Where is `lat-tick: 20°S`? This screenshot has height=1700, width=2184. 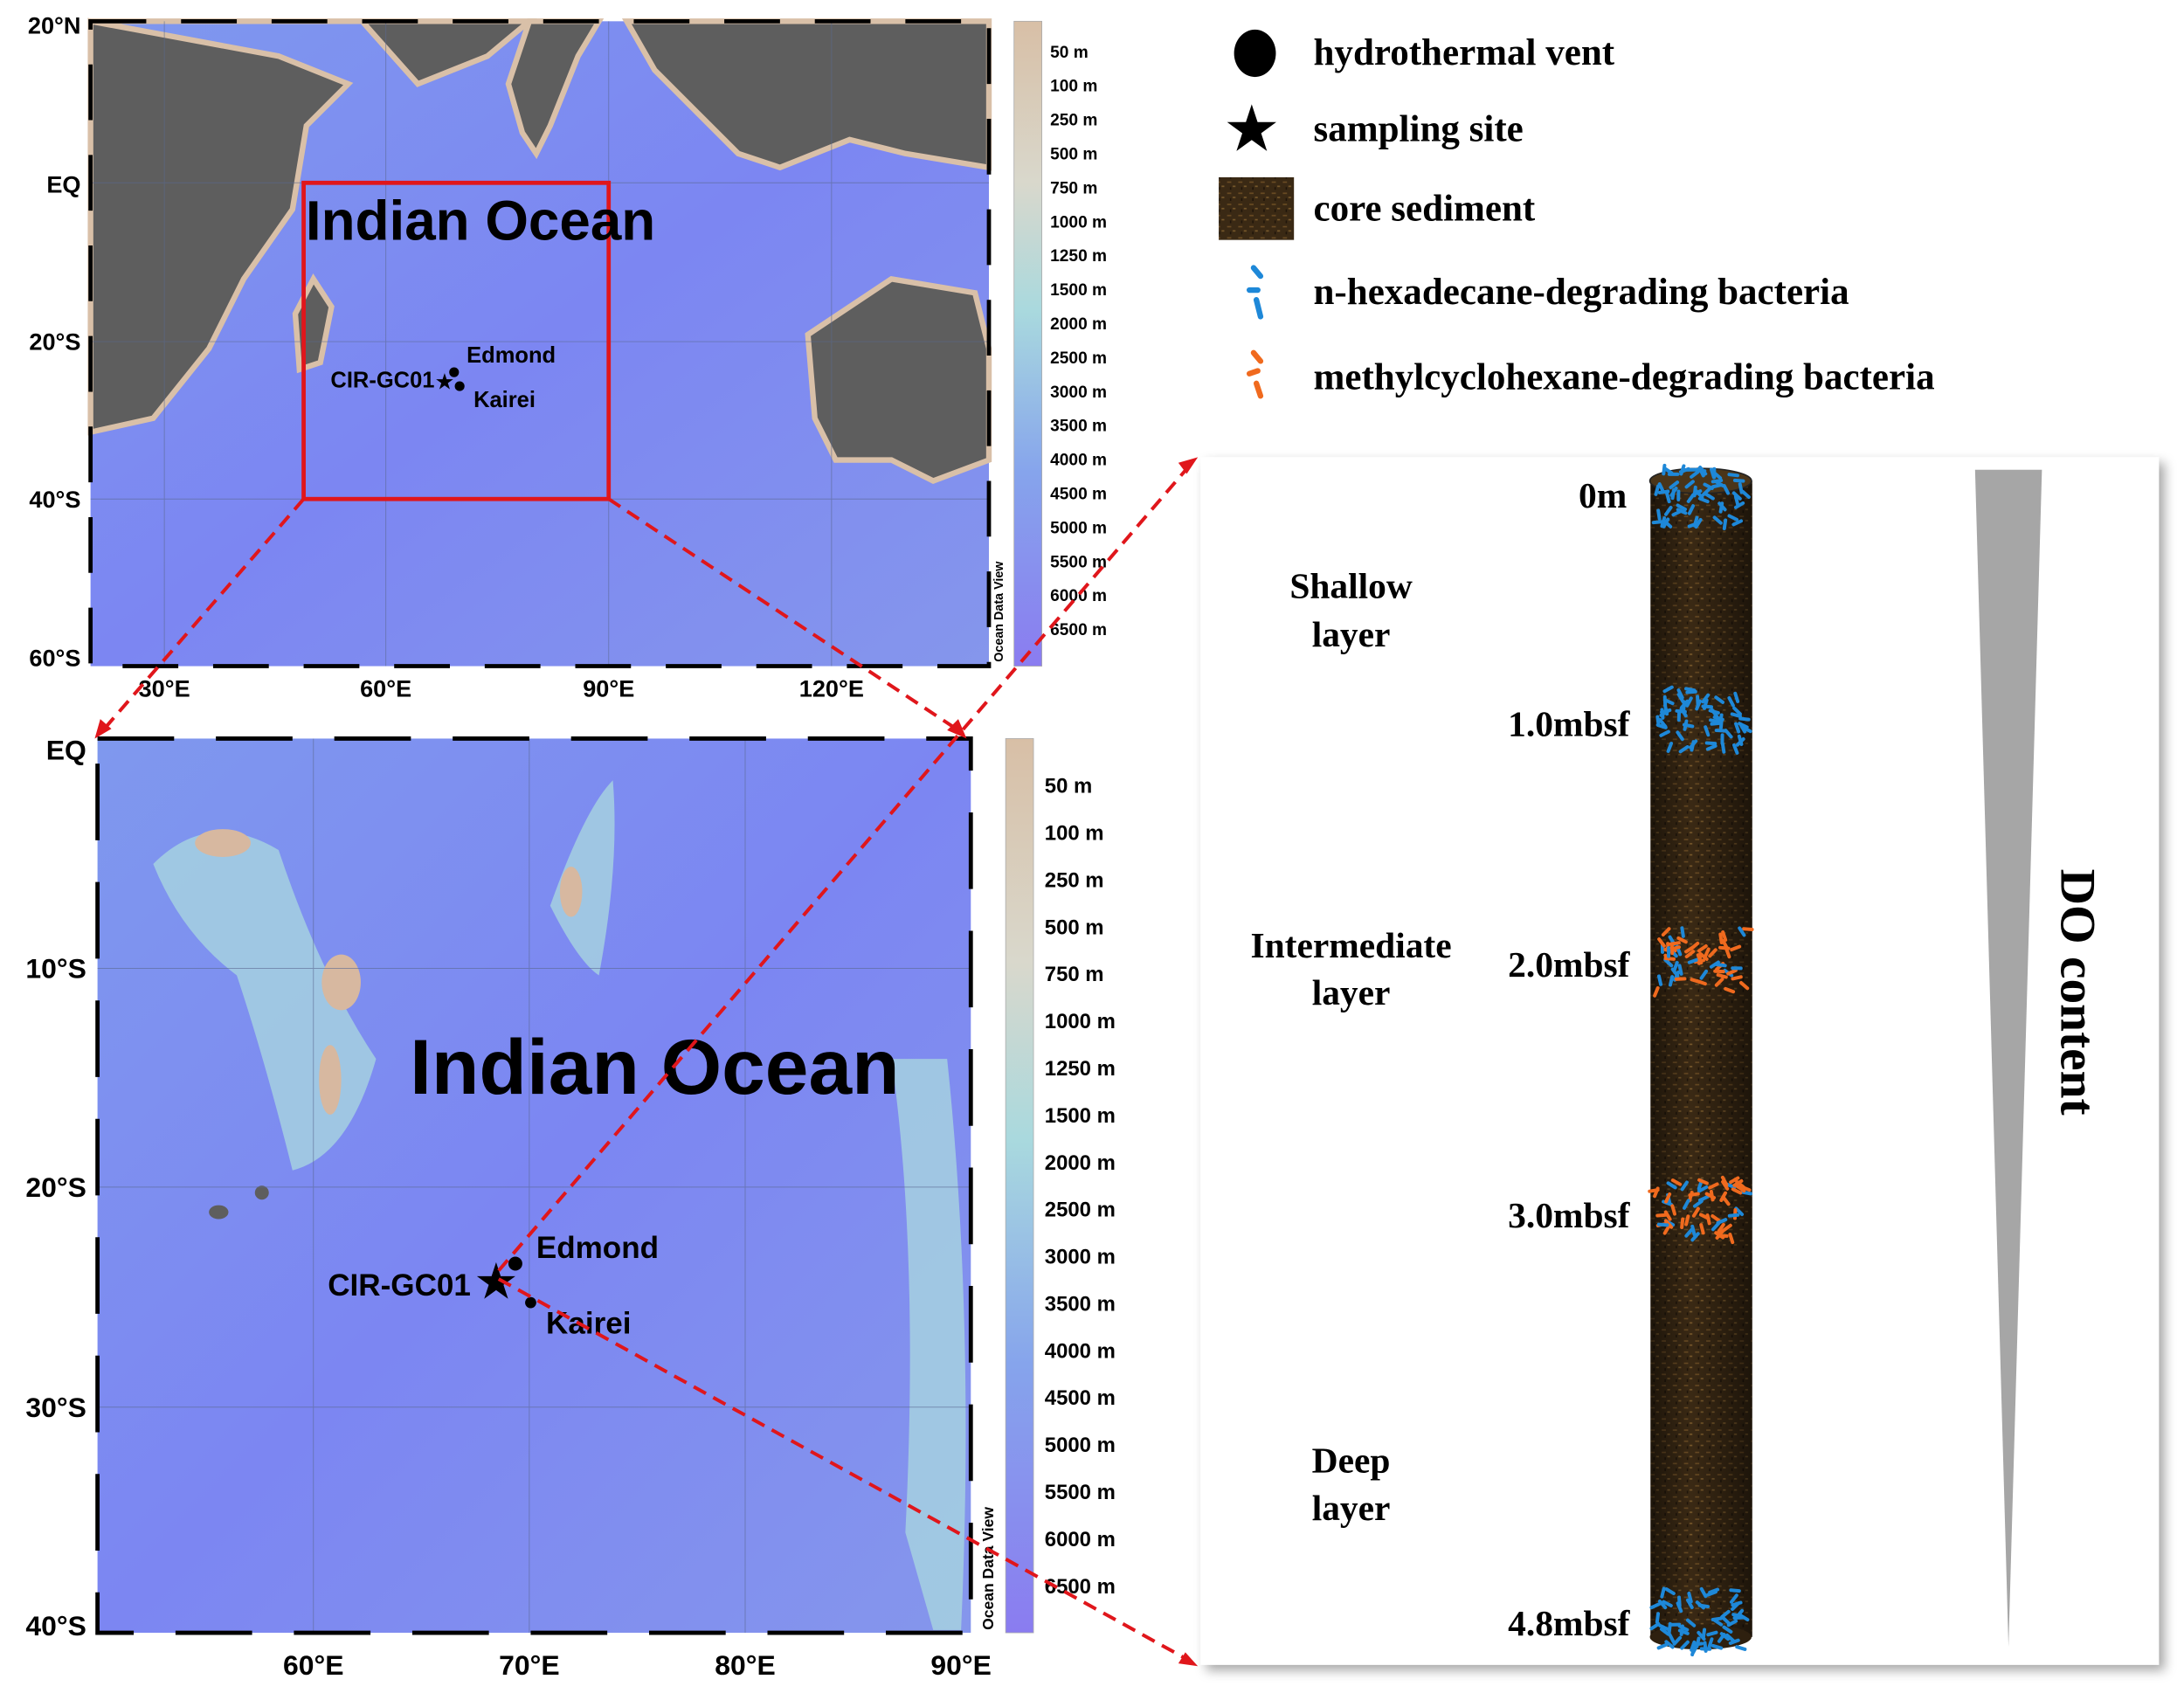
lat-tick: 20°S is located at coordinates (55, 1187).